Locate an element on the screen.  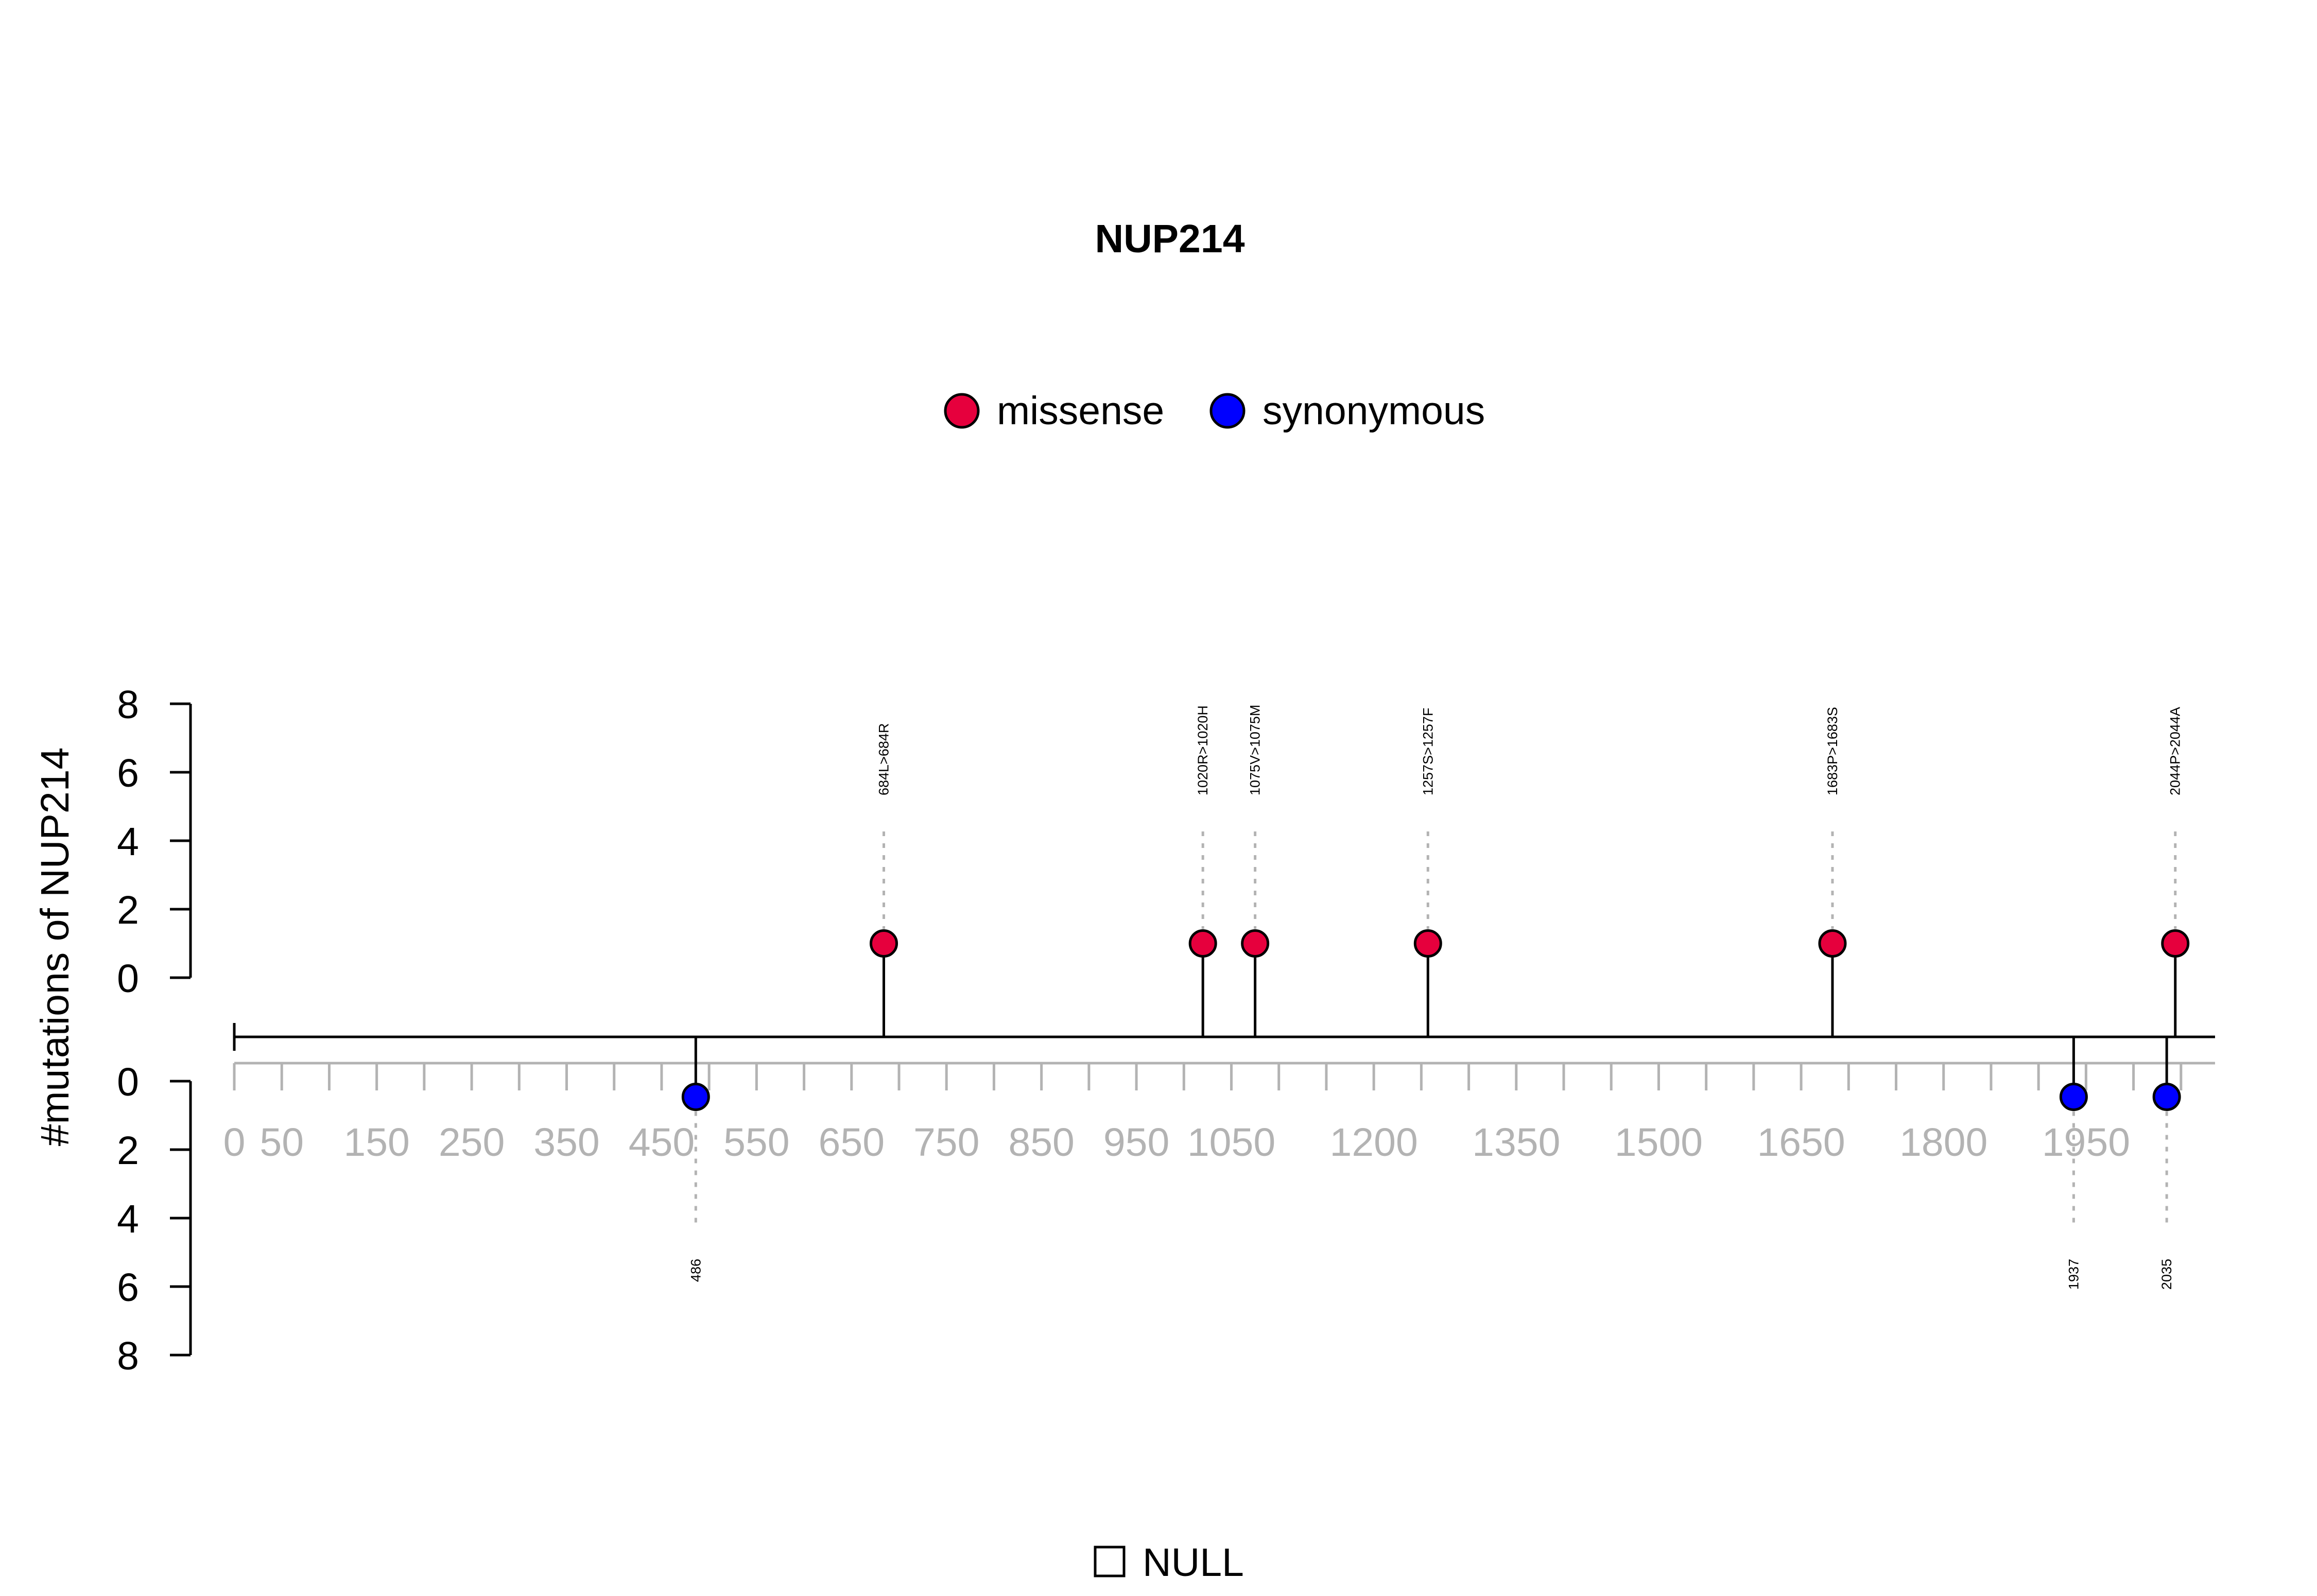
domain-legend: NULL is located at coordinates (1169, 1563).